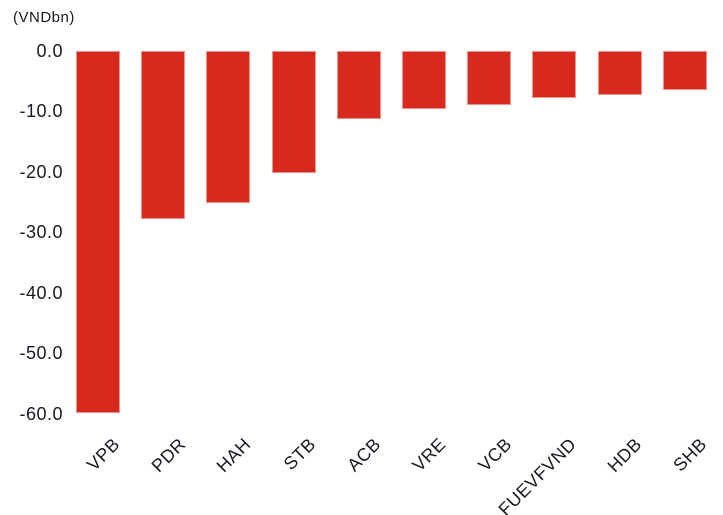 The width and height of the screenshot is (723, 515). I want to click on bar-shb, so click(684, 70).